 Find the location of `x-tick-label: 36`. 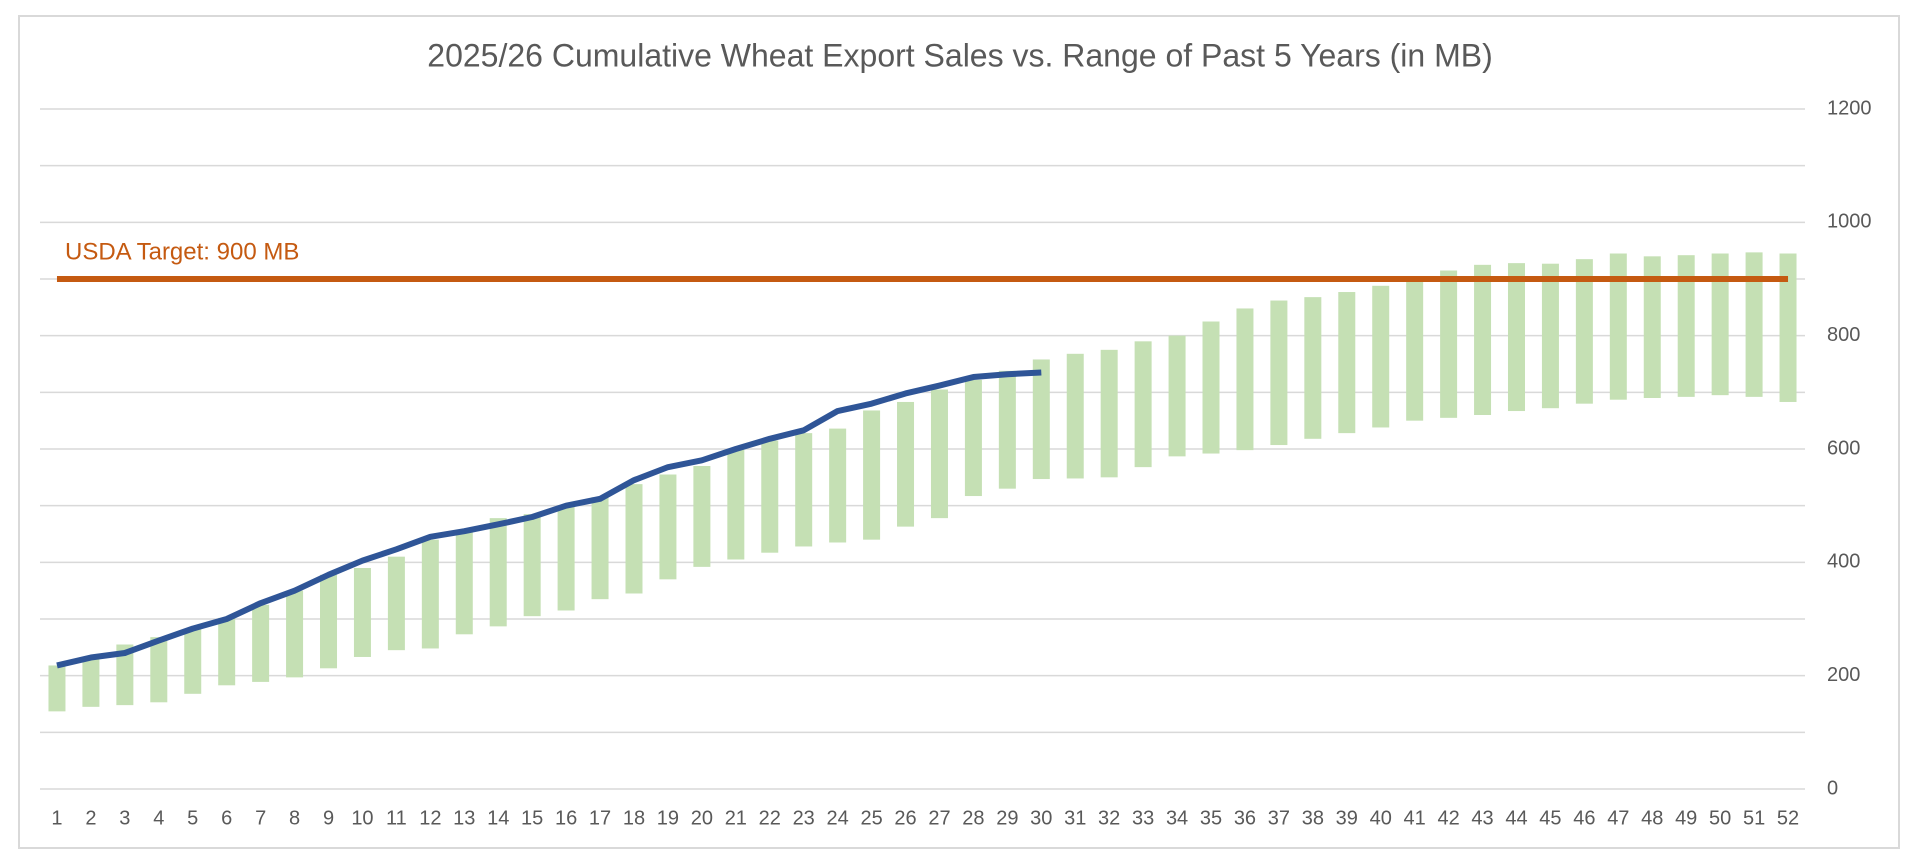

x-tick-label: 36 is located at coordinates (1245, 818).